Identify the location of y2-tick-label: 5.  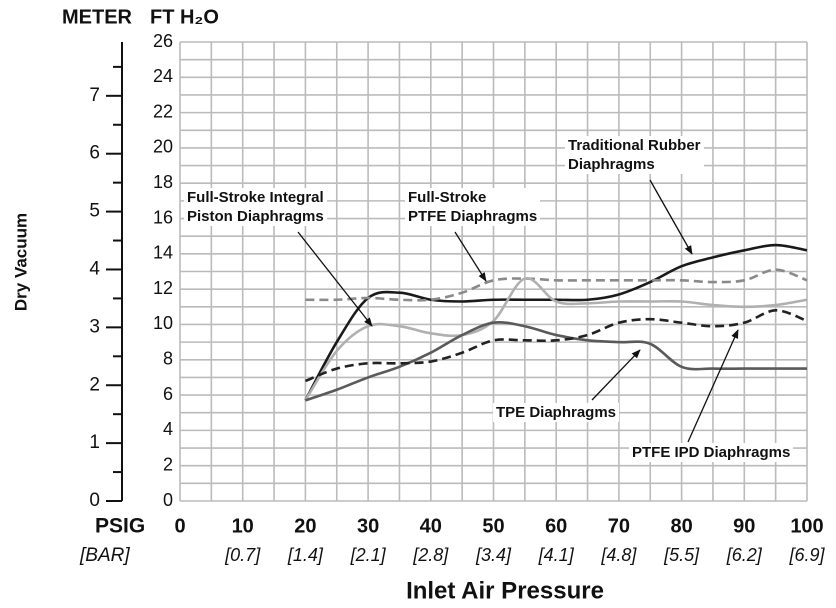
(94, 211).